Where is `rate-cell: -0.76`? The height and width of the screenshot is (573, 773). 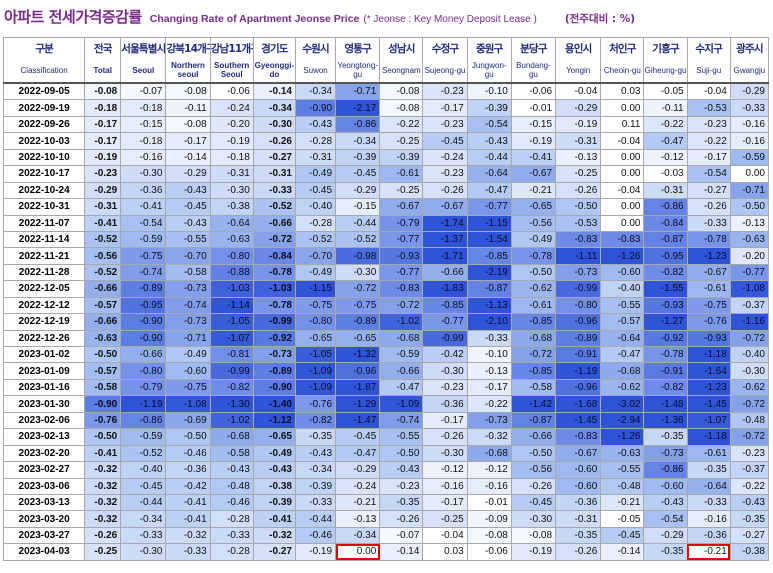 rate-cell: -0.76 is located at coordinates (708, 322).